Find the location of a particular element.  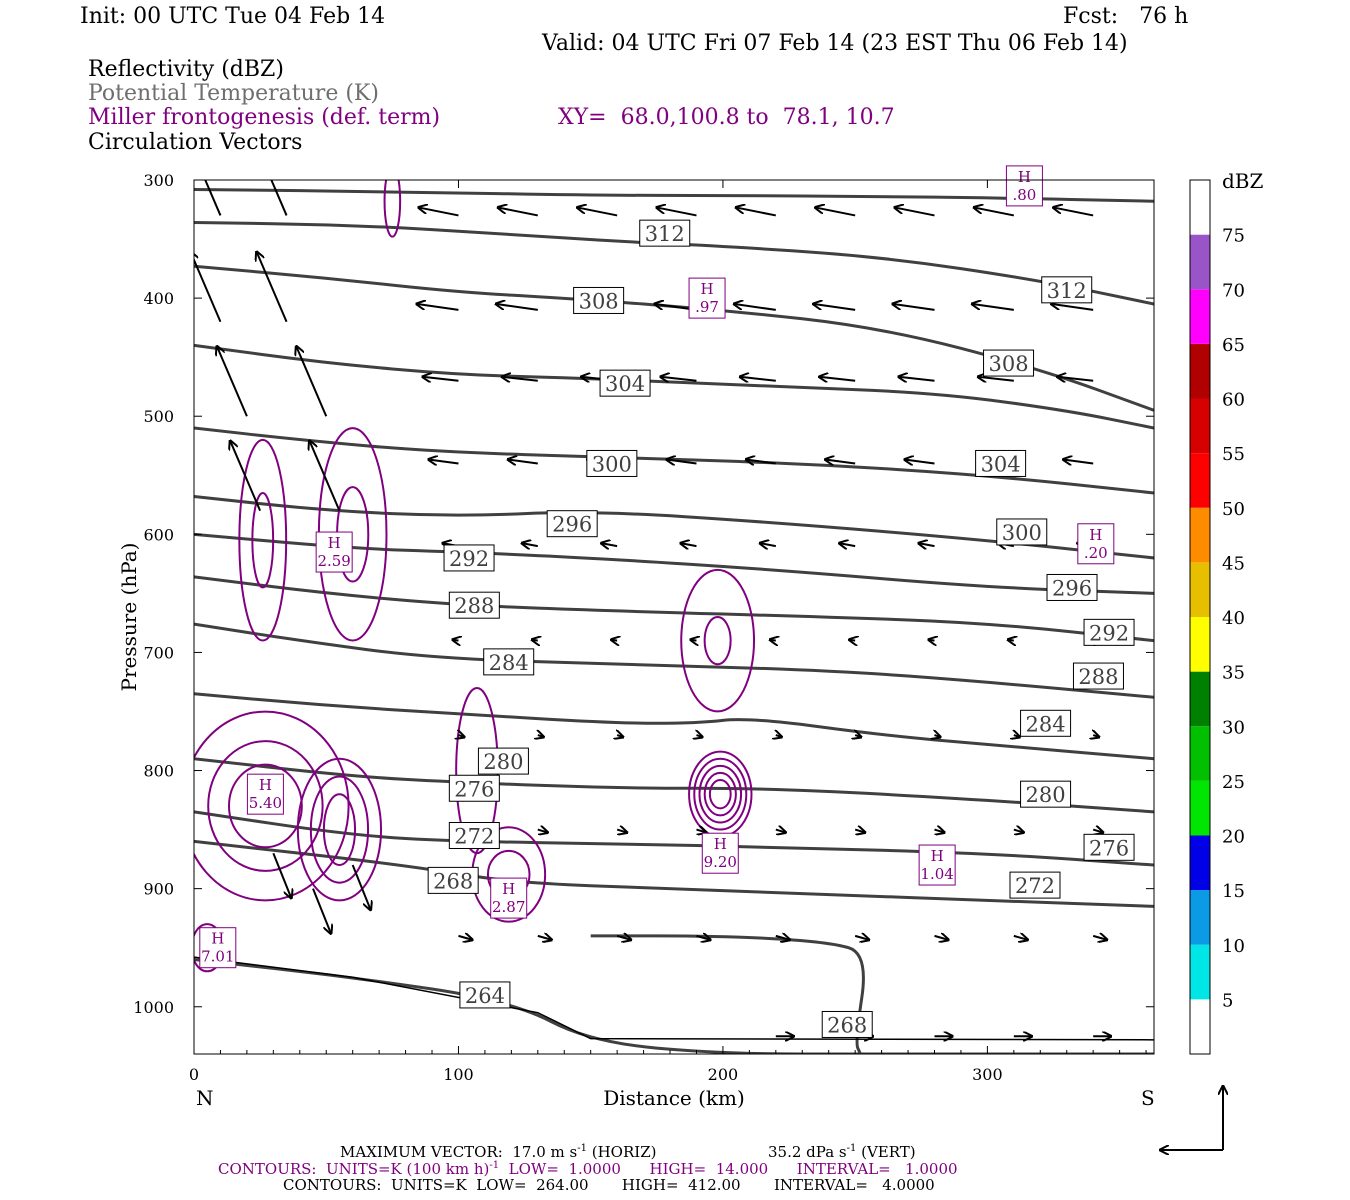

field-reflectivity-label: Reflectivity (dBZ) is located at coordinates (186, 69).